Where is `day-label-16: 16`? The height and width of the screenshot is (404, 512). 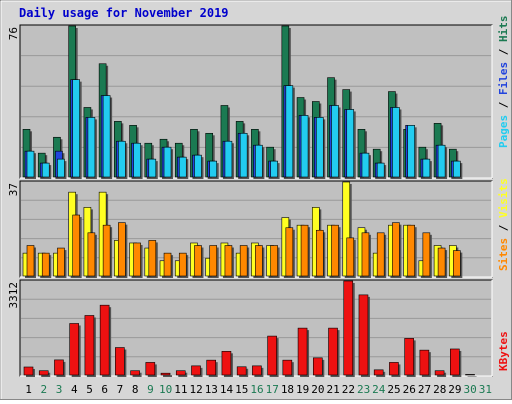 day-label-16: 16 is located at coordinates (256, 389).